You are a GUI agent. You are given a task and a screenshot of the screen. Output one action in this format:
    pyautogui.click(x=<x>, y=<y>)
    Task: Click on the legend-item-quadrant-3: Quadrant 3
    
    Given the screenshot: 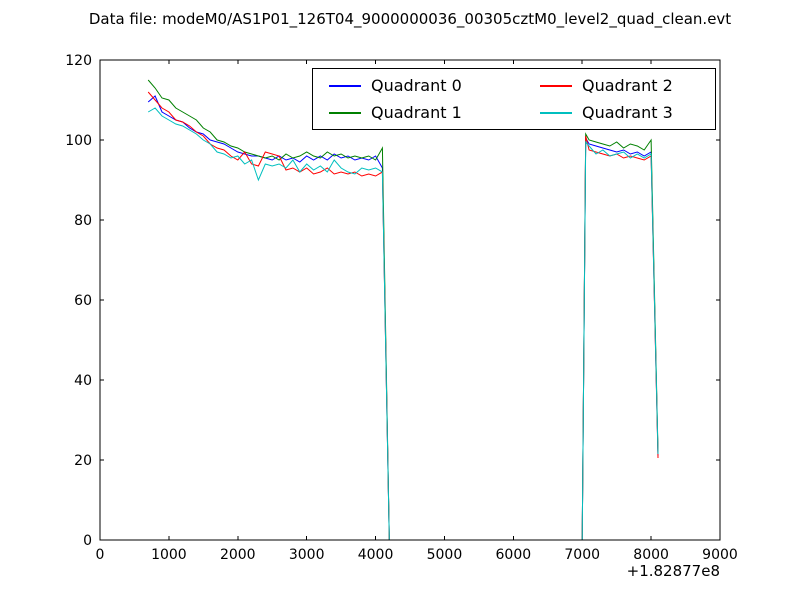 What is the action you would take?
    pyautogui.click(x=619, y=112)
    